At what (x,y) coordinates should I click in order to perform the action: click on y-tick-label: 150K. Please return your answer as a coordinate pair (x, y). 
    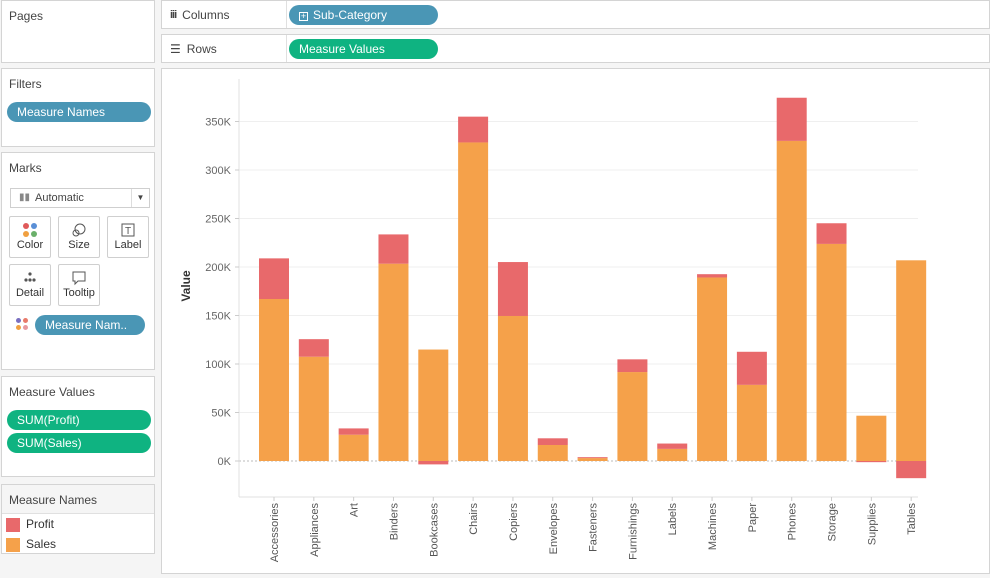
    Looking at the image, I should click on (218, 317).